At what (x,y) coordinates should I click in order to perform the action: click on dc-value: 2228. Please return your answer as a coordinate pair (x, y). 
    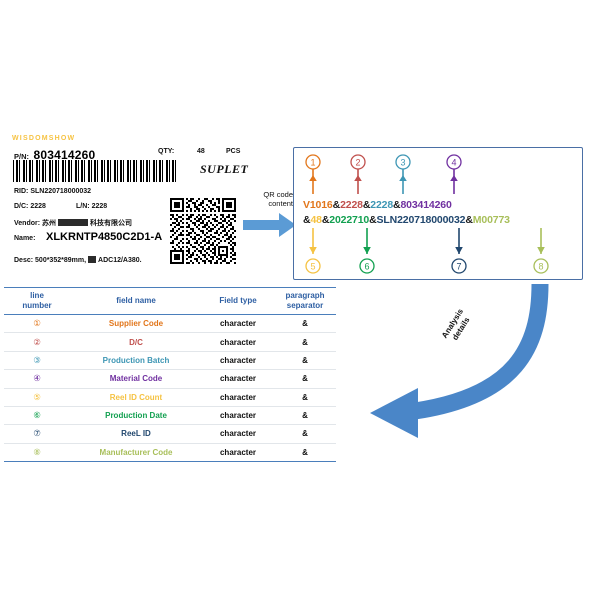
    Looking at the image, I should click on (38, 206).